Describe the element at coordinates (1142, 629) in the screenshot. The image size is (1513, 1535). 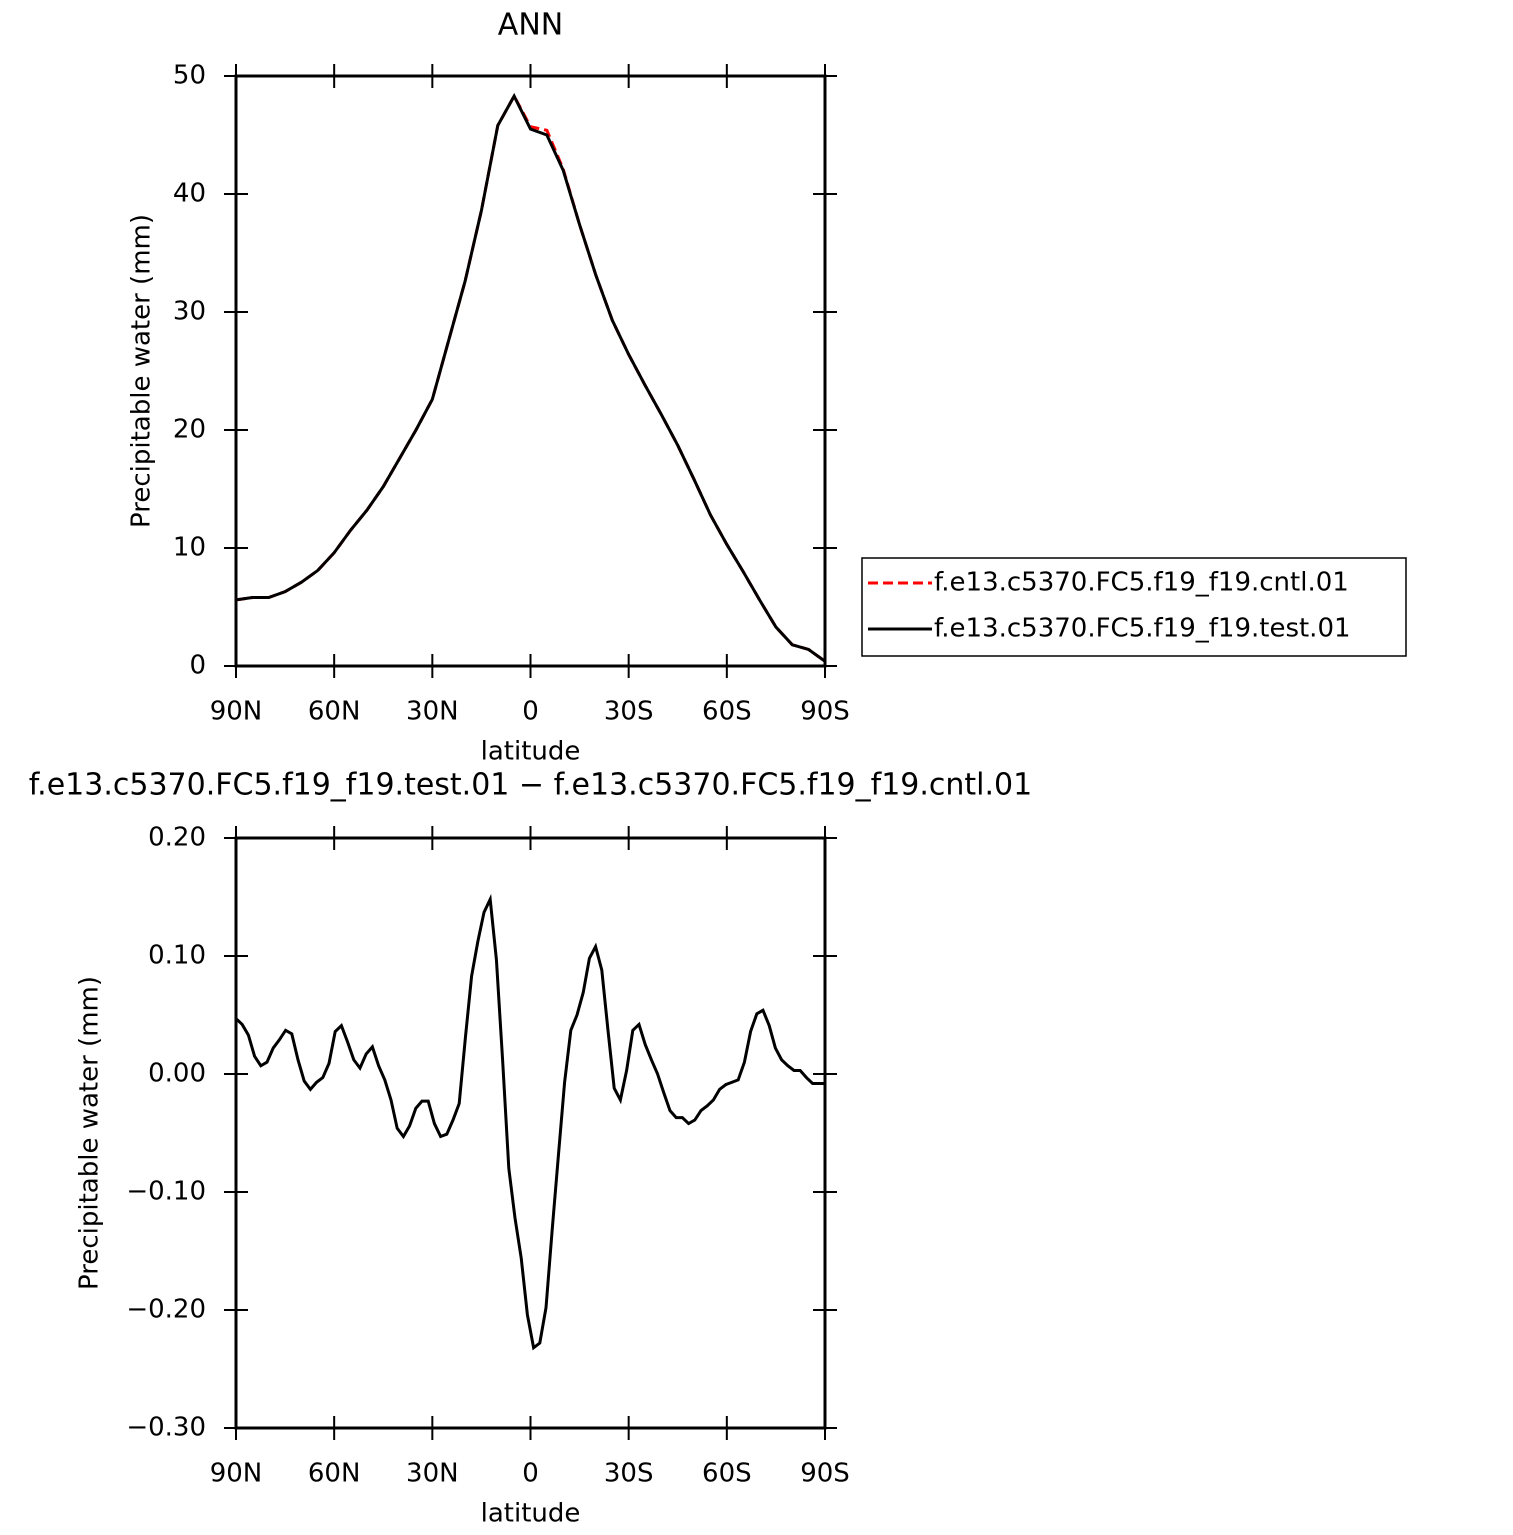
I see `legend-label: f.e13.c5370.FC5.f19_f19.test.01` at that location.